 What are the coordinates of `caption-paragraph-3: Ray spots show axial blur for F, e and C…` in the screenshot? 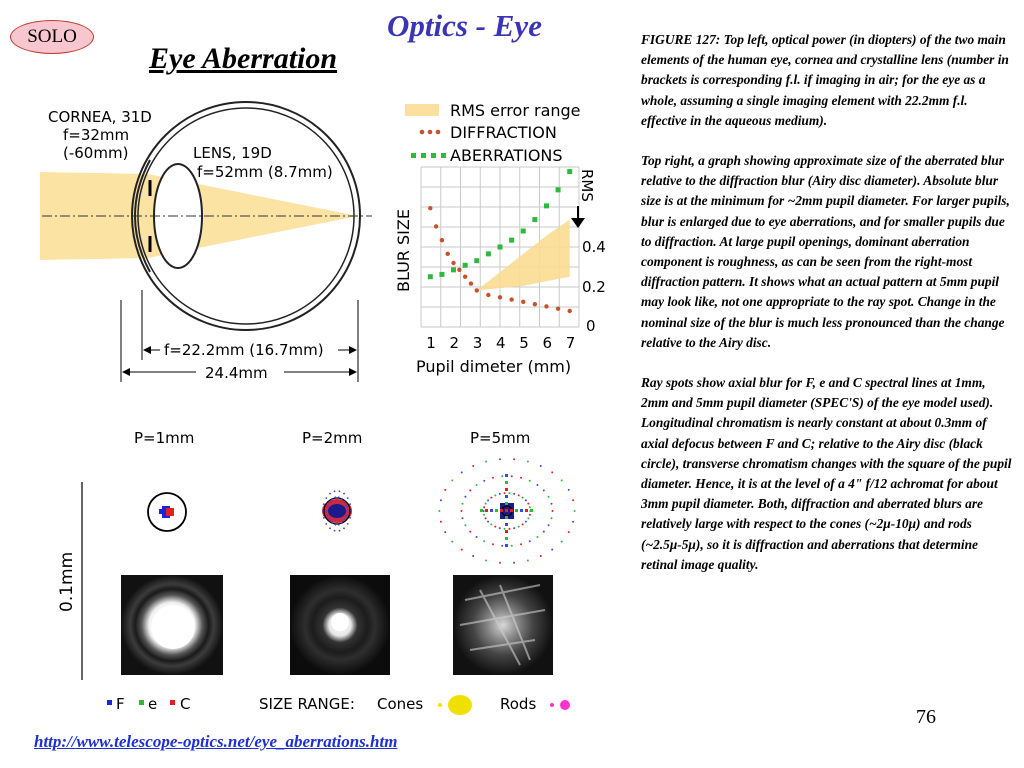 It's located at (826, 473).